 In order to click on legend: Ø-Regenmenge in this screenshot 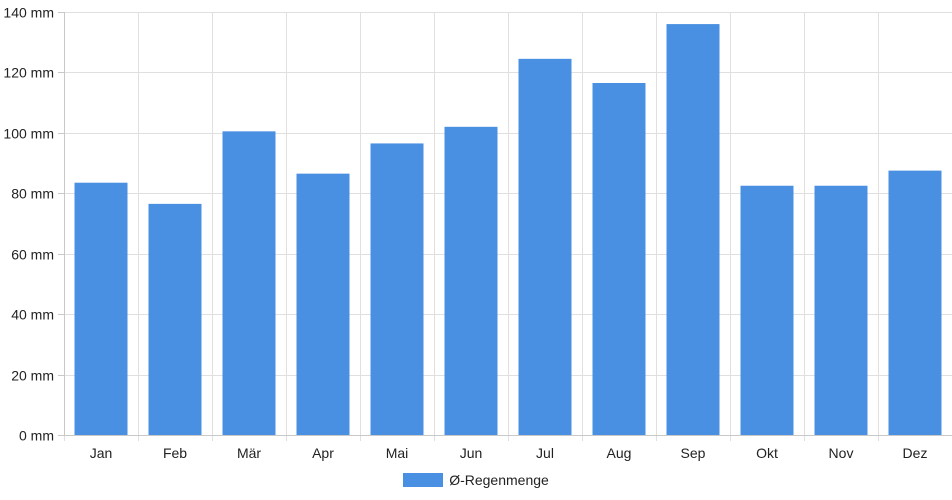, I will do `click(476, 480)`.